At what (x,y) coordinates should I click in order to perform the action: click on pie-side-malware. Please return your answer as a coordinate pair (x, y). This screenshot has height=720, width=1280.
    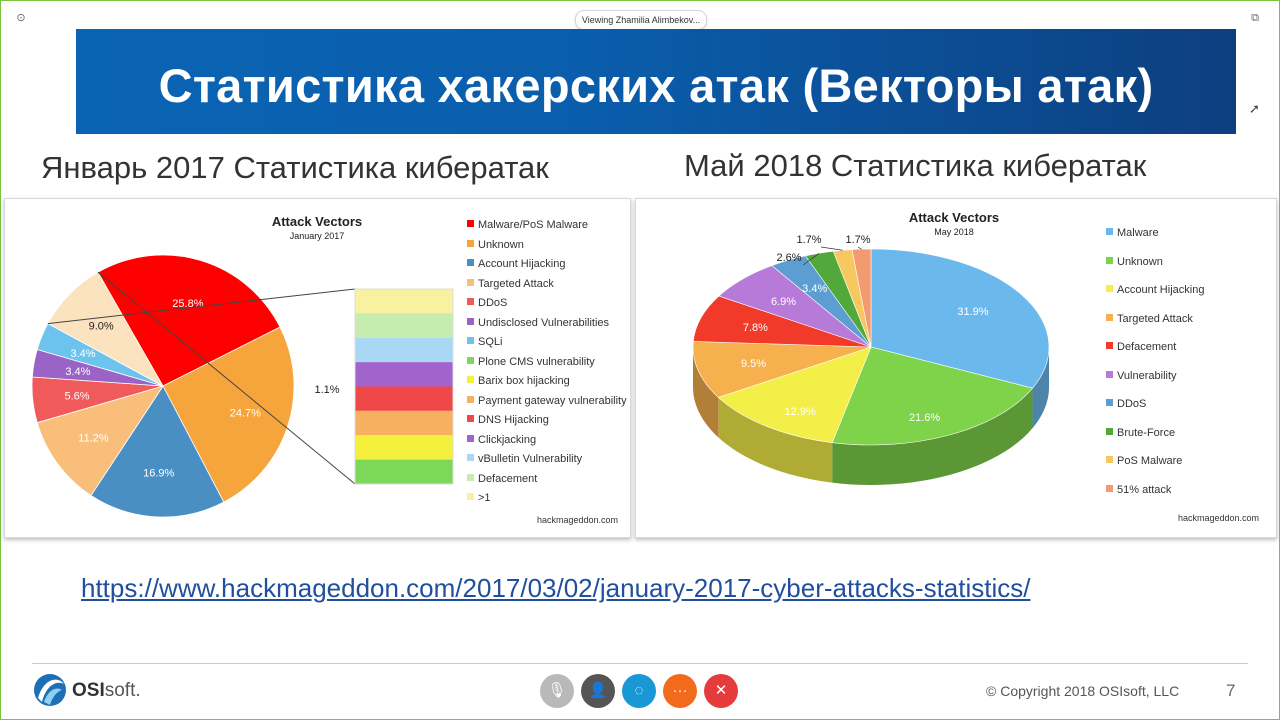
    Looking at the image, I should click on (1040, 388).